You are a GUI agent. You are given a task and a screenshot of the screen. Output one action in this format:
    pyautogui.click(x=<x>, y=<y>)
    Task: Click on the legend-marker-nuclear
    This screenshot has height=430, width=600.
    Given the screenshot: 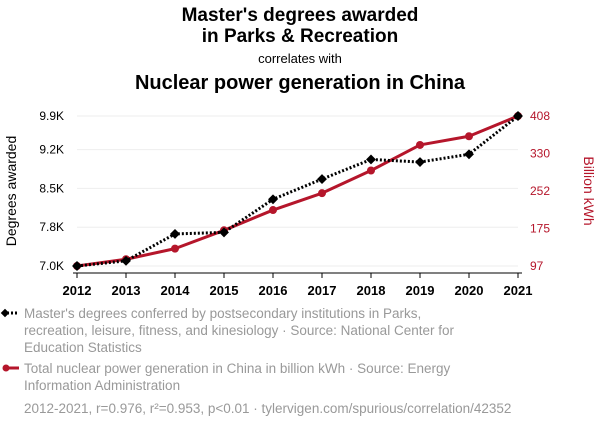 What is the action you would take?
    pyautogui.click(x=6, y=368)
    